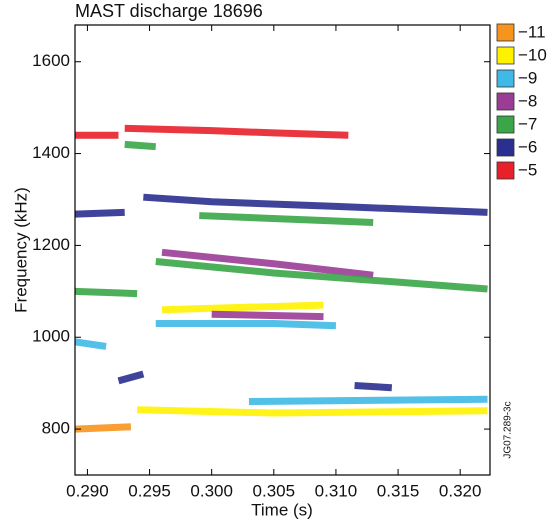 The image size is (554, 524). What do you see at coordinates (508, 429) in the screenshot?
I see `annotation: JG07.289-3c` at bounding box center [508, 429].